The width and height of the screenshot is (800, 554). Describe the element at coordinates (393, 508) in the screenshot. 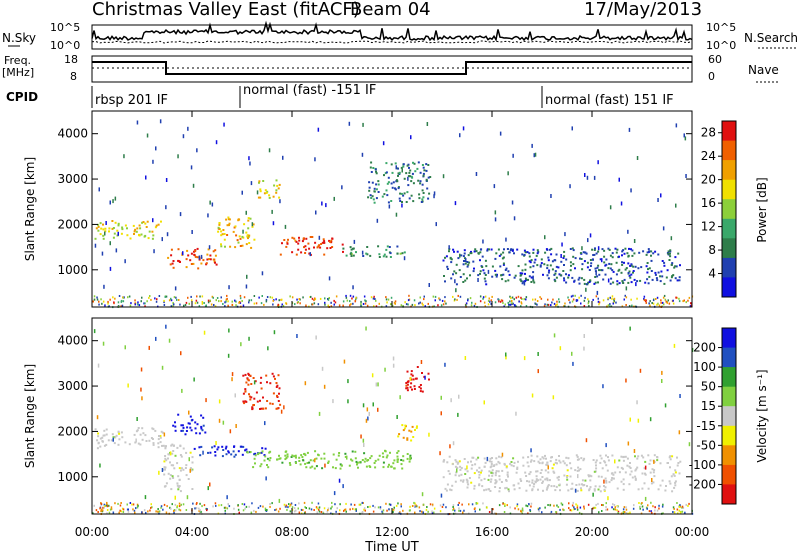

I see `velocity-ground-scatter` at that location.